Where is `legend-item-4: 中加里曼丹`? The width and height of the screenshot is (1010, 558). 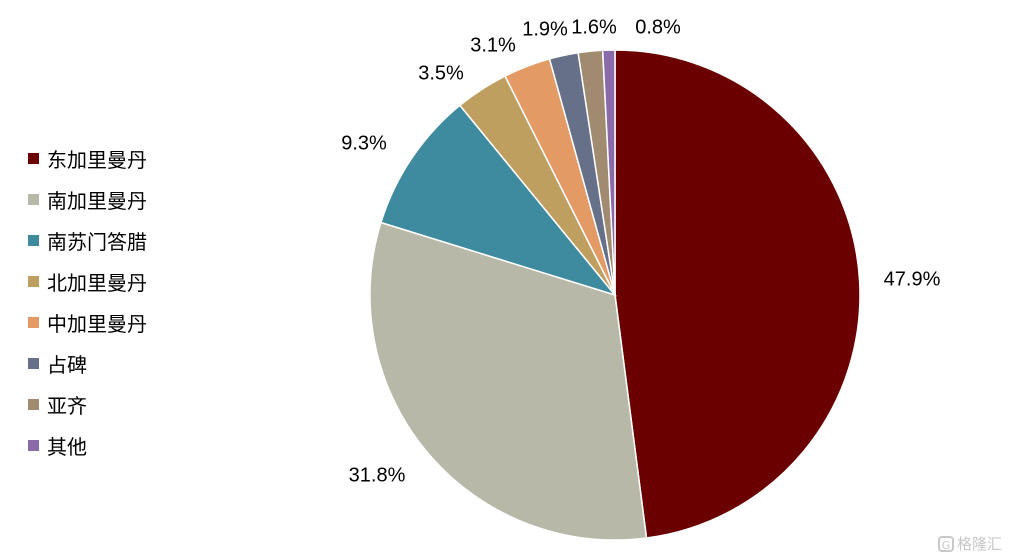 legend-item-4: 中加里曼丹 is located at coordinates (87, 322).